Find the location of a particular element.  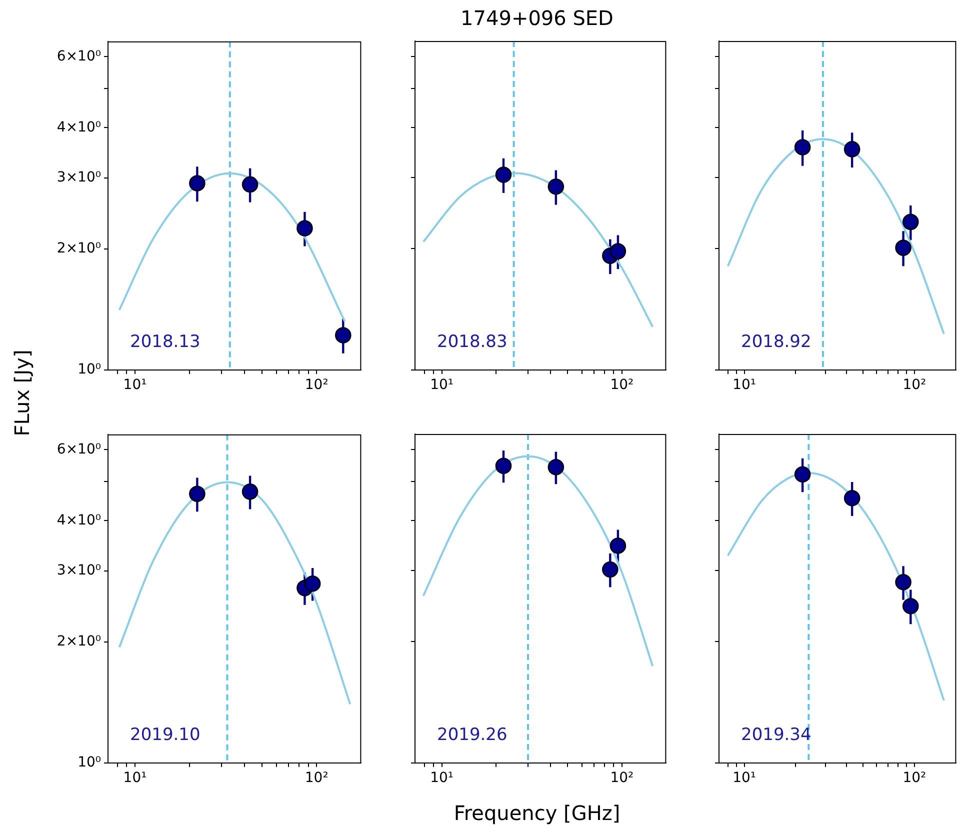

x-axis-title: Frequency [GHz] is located at coordinates (537, 813).